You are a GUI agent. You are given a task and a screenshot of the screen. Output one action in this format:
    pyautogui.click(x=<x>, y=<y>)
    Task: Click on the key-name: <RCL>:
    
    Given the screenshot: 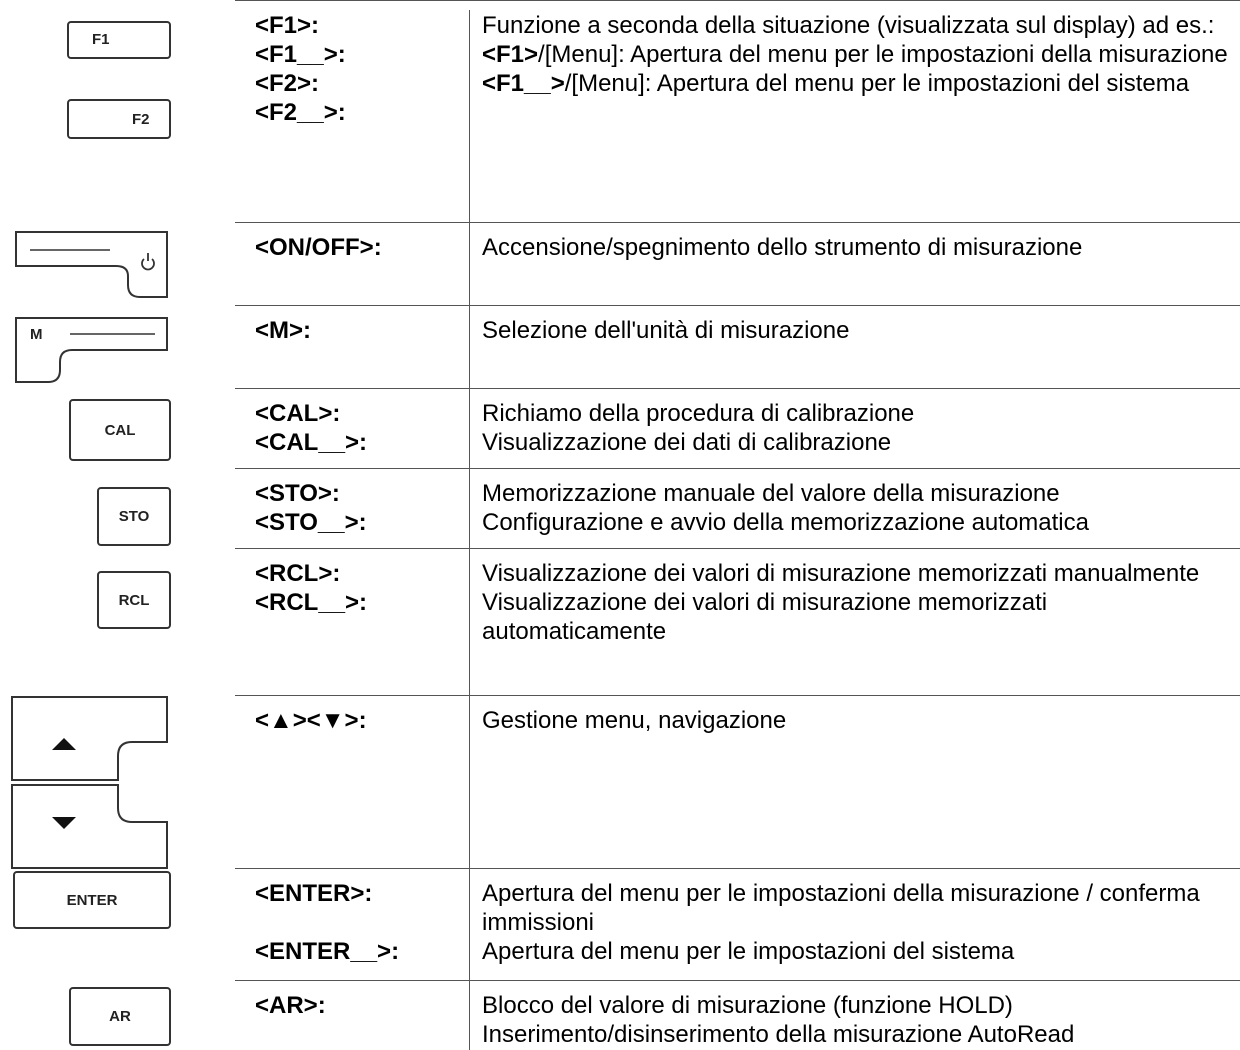 What is the action you would take?
    pyautogui.click(x=298, y=573)
    